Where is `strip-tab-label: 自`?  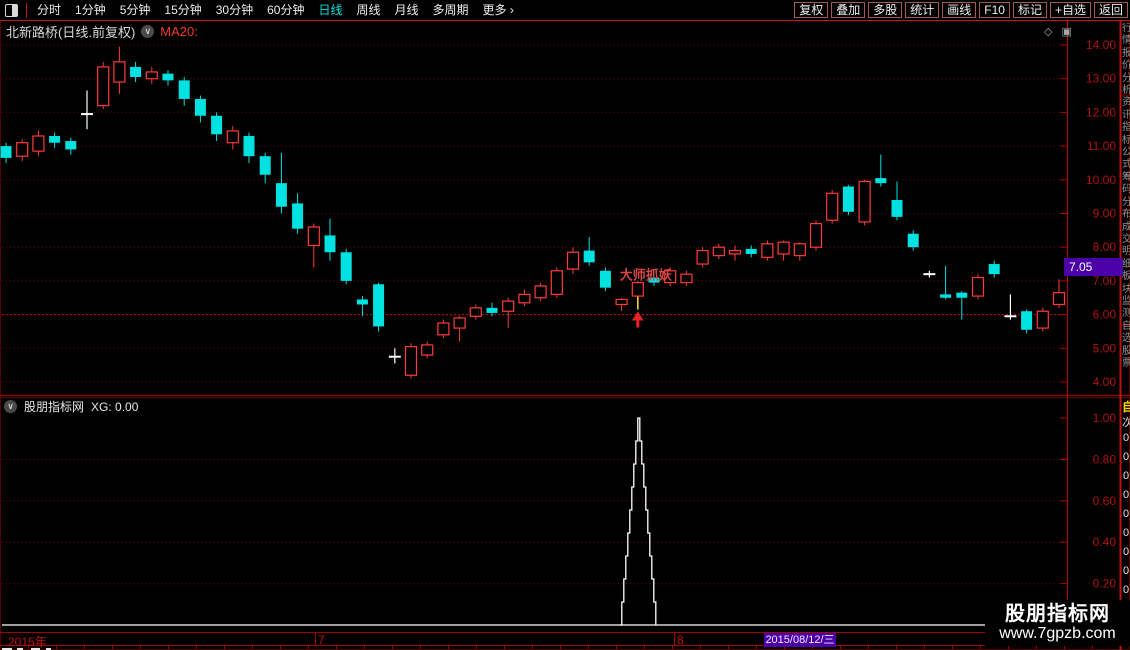 strip-tab-label: 自 is located at coordinates (1126, 407).